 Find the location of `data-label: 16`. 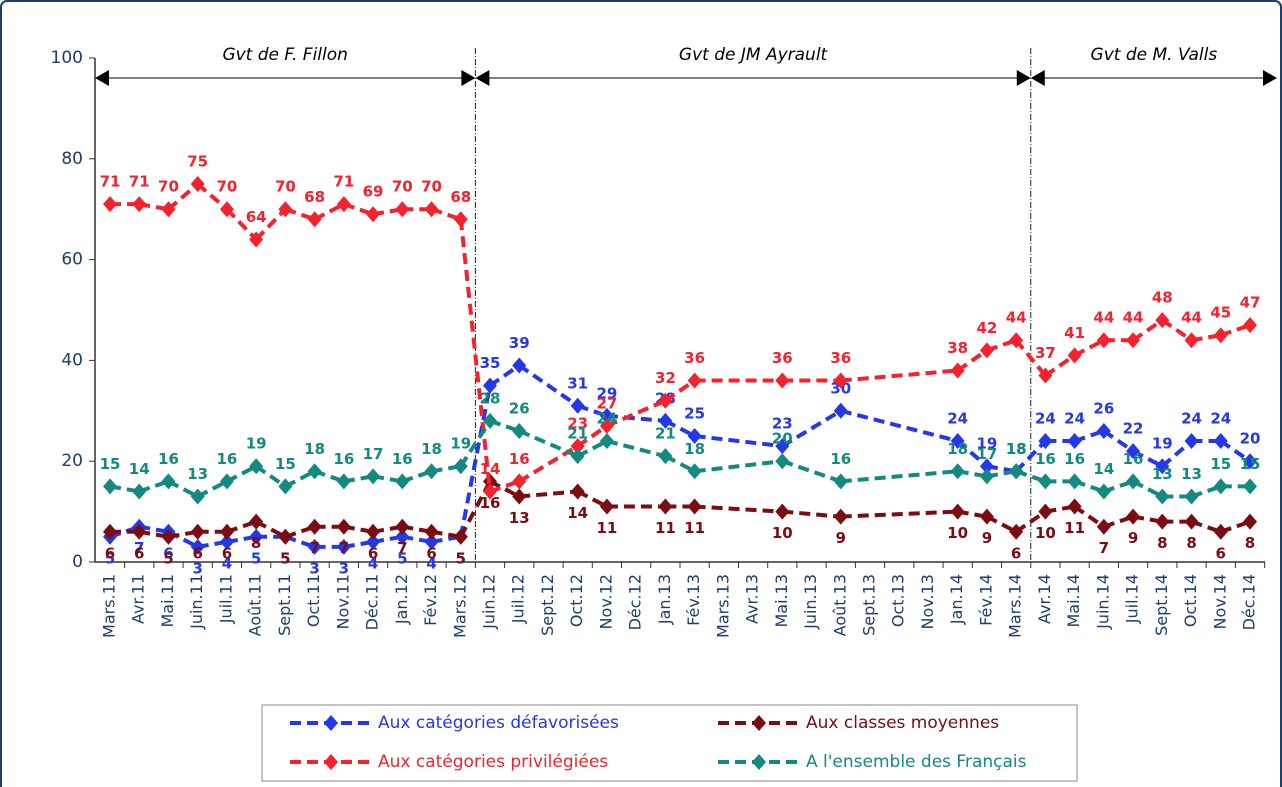

data-label: 16 is located at coordinates (519, 459).